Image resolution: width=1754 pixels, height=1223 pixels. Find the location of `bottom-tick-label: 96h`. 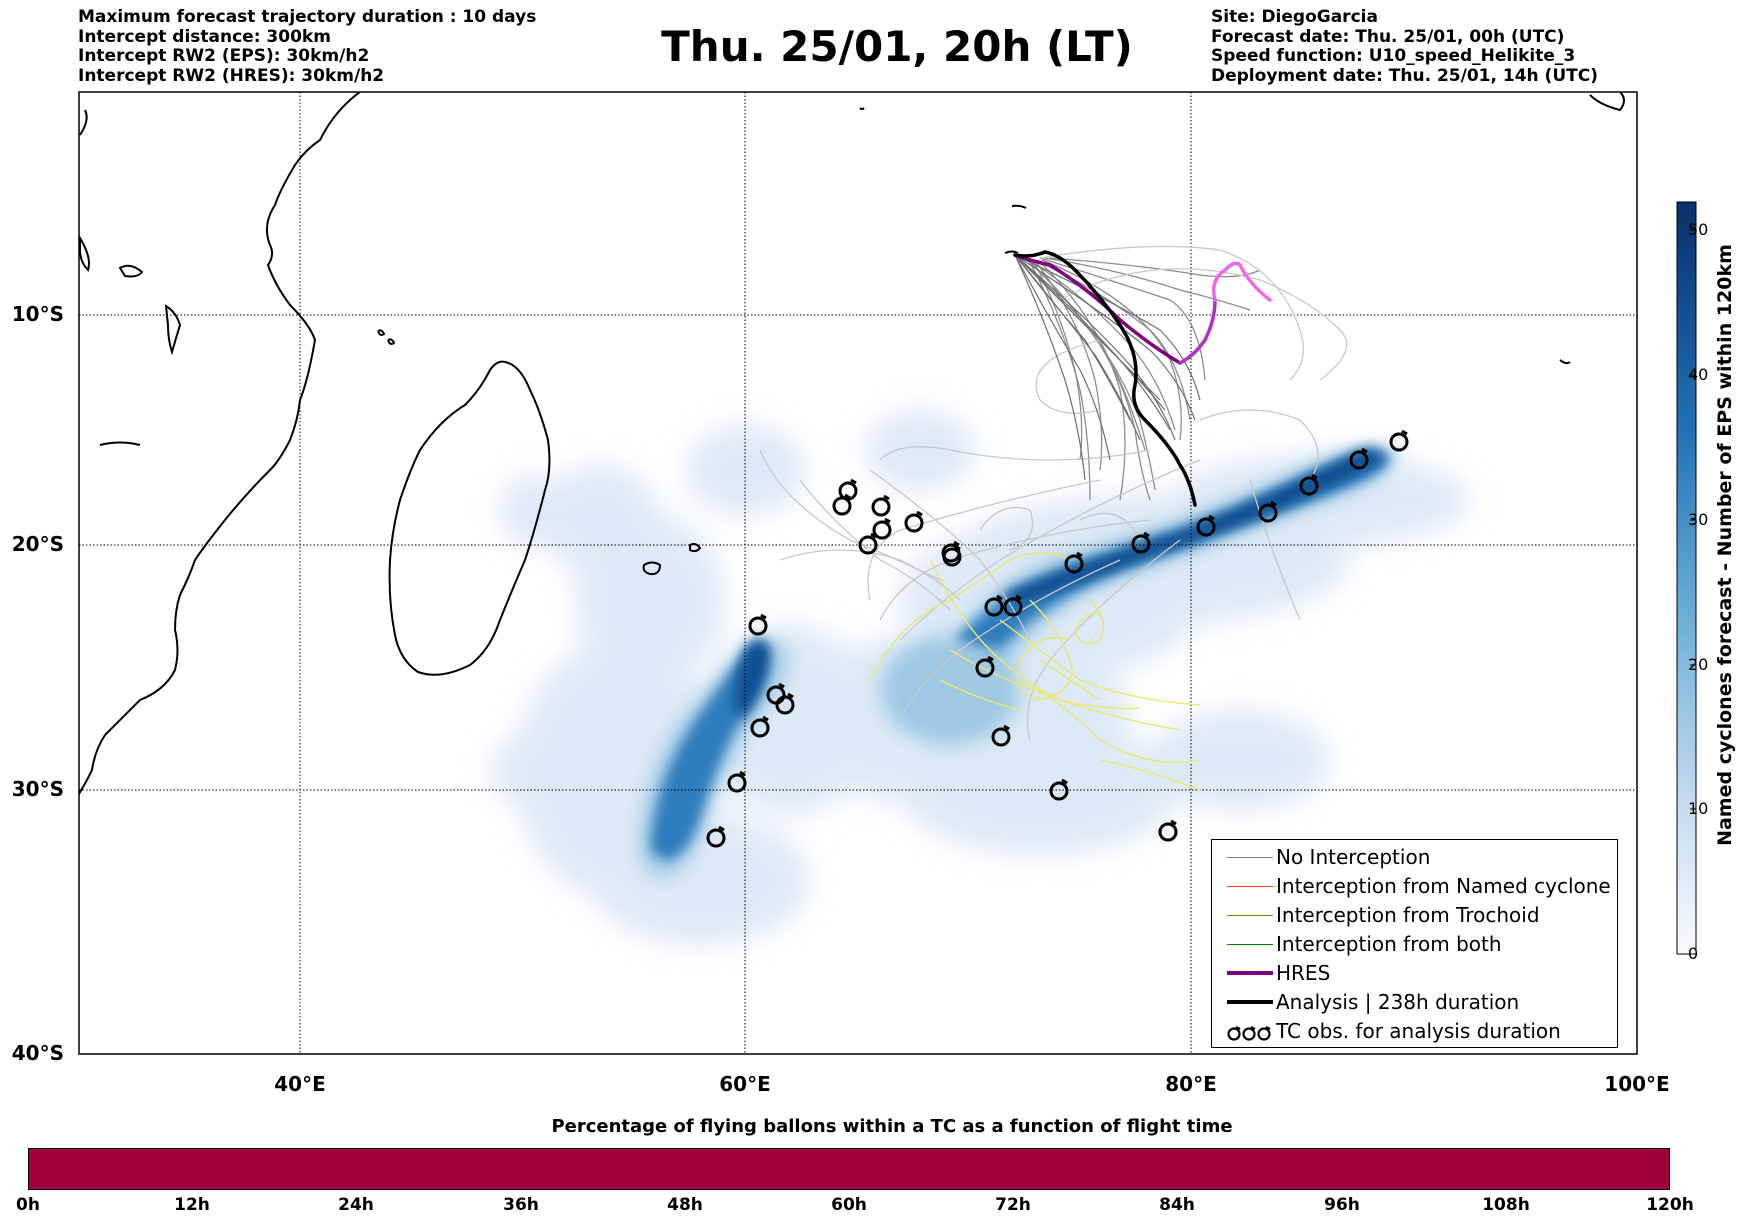

bottom-tick-label: 96h is located at coordinates (1342, 1205).